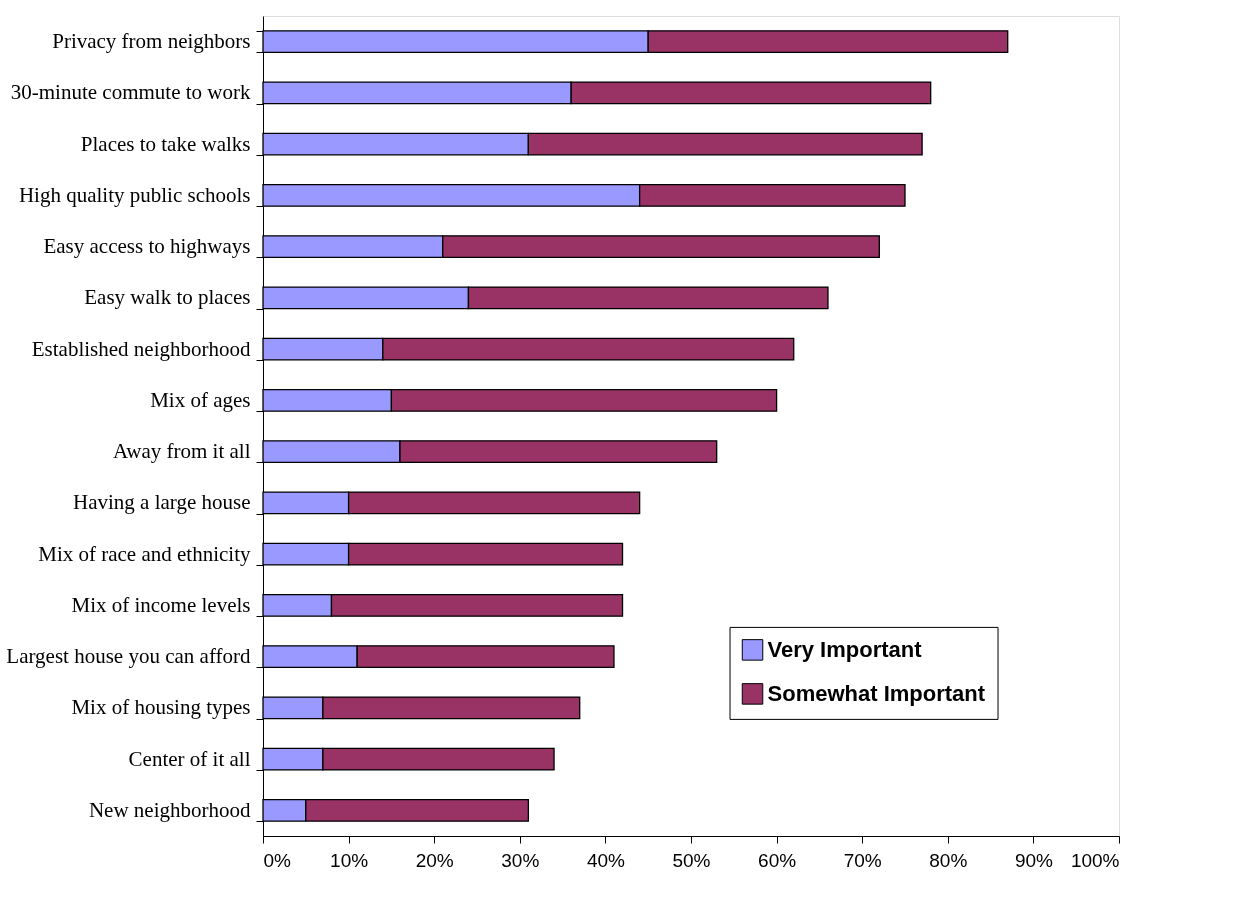  What do you see at coordinates (200, 399) in the screenshot?
I see `y-tick-label: Mix of ages` at bounding box center [200, 399].